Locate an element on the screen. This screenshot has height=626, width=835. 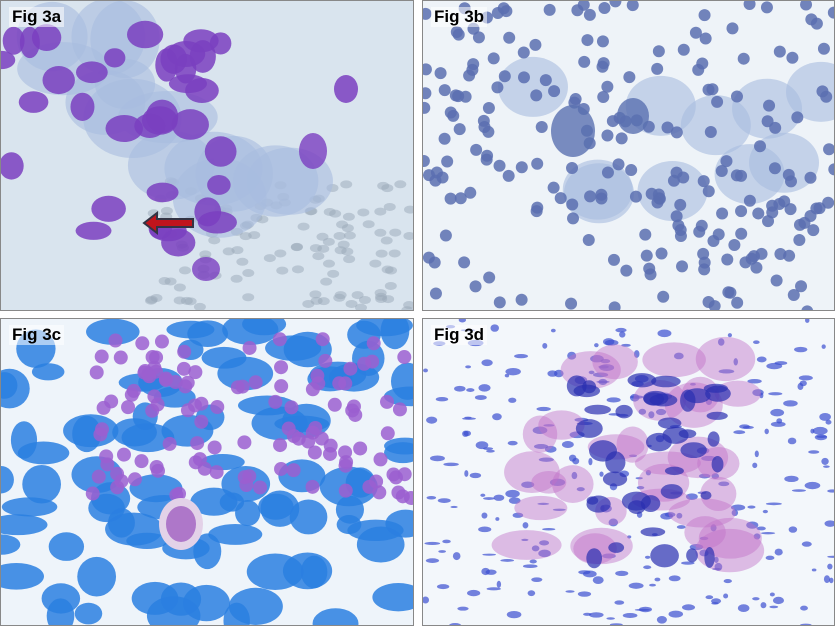
panel-label: Fig 3b is located at coordinates (459, 17).